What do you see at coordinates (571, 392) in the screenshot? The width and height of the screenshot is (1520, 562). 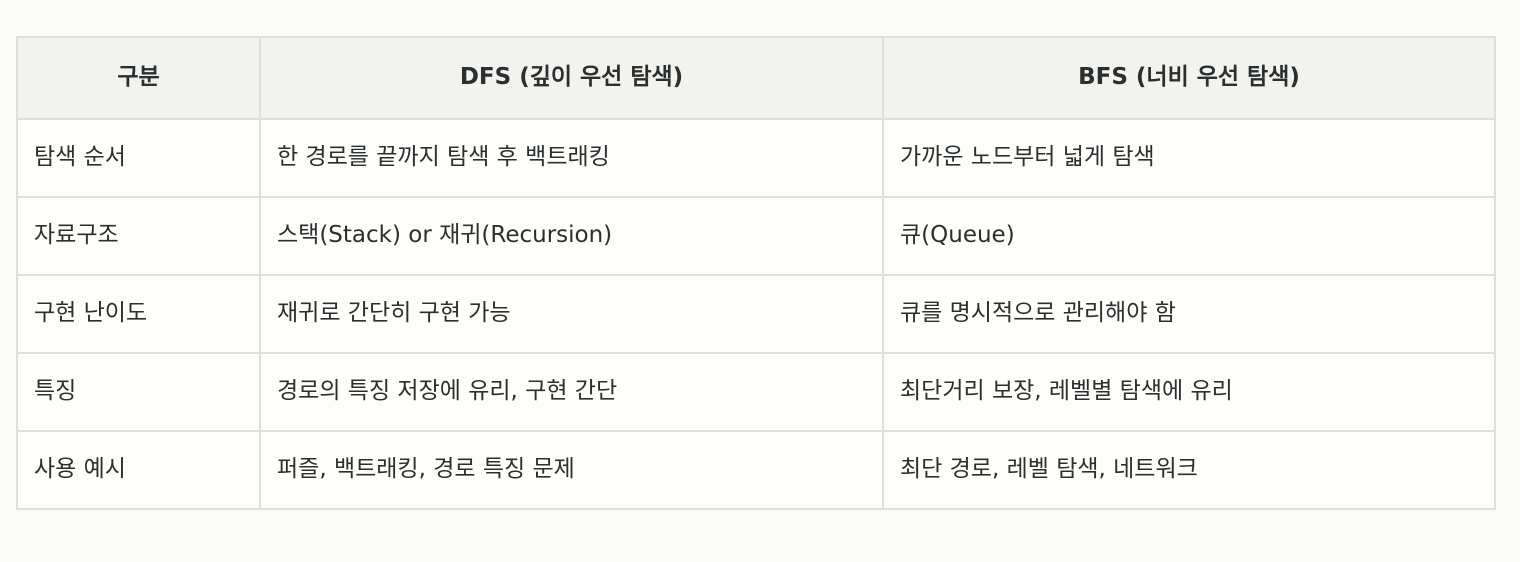 I see `dfs-cell: 경로의 특징 저장에 유리, 구현 간단` at bounding box center [571, 392].